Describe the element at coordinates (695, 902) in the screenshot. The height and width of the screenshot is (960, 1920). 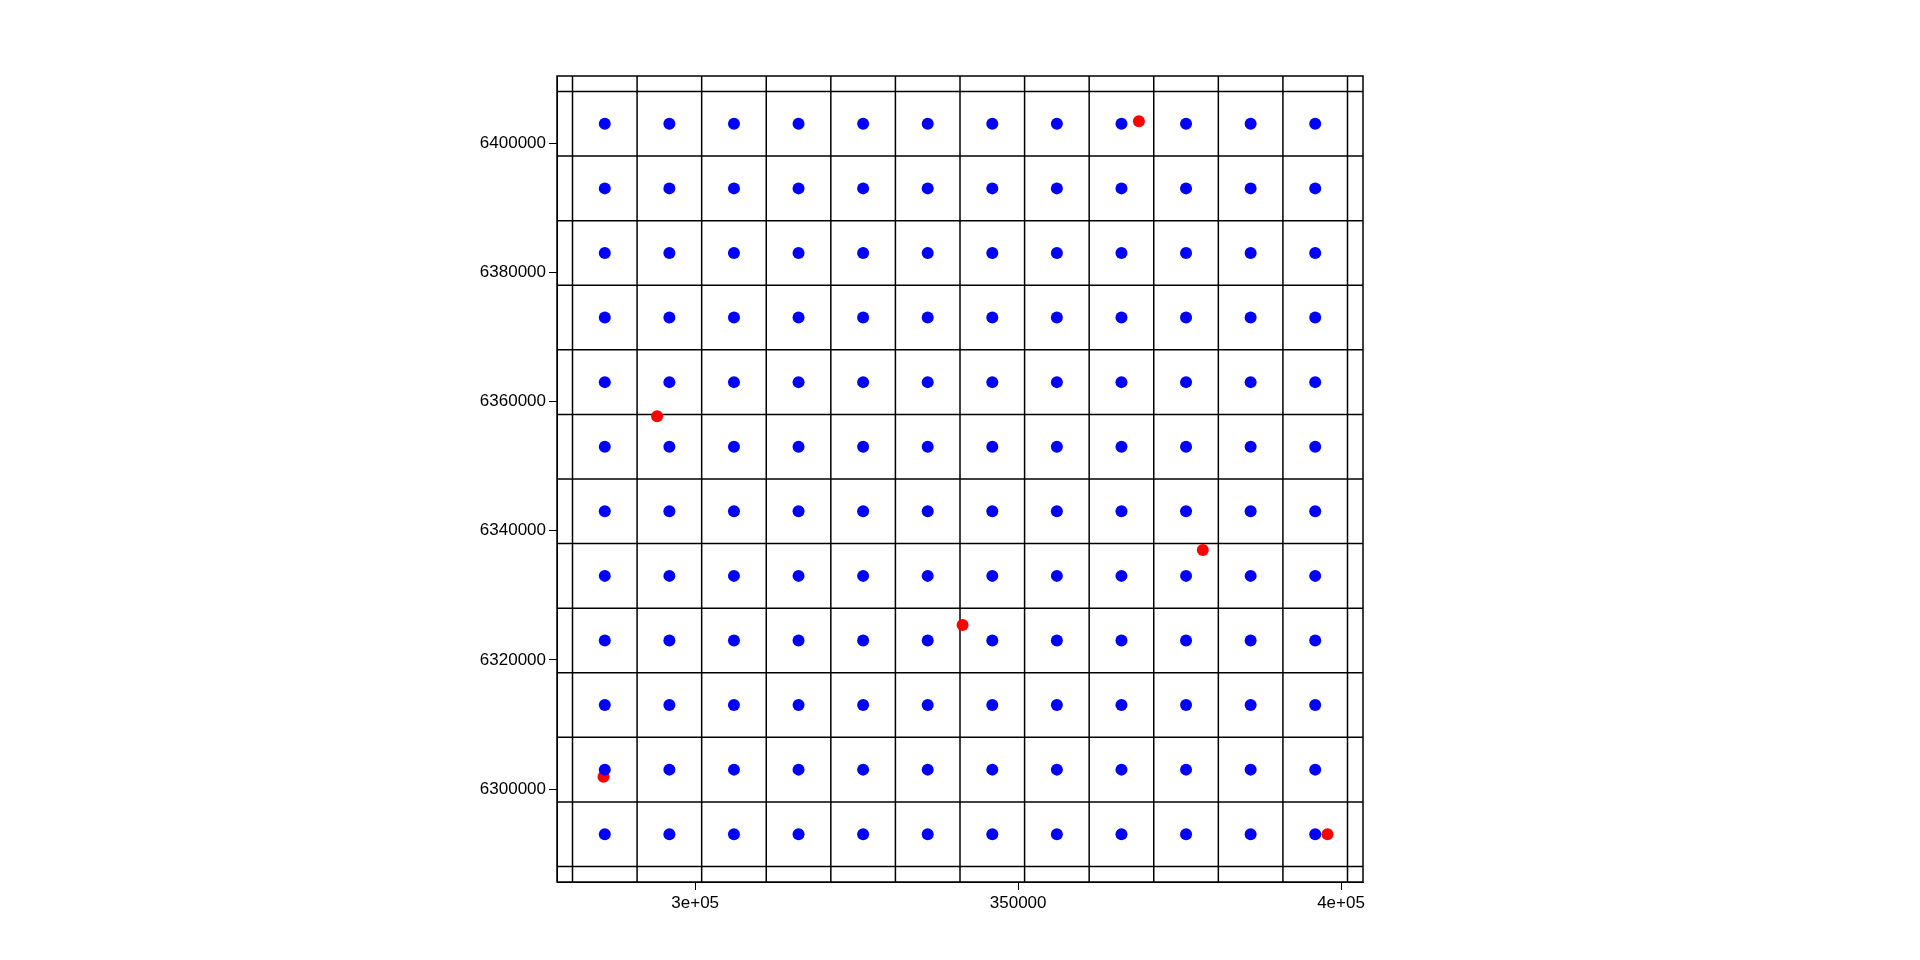
I see `x-tick-label: 3e+05` at that location.